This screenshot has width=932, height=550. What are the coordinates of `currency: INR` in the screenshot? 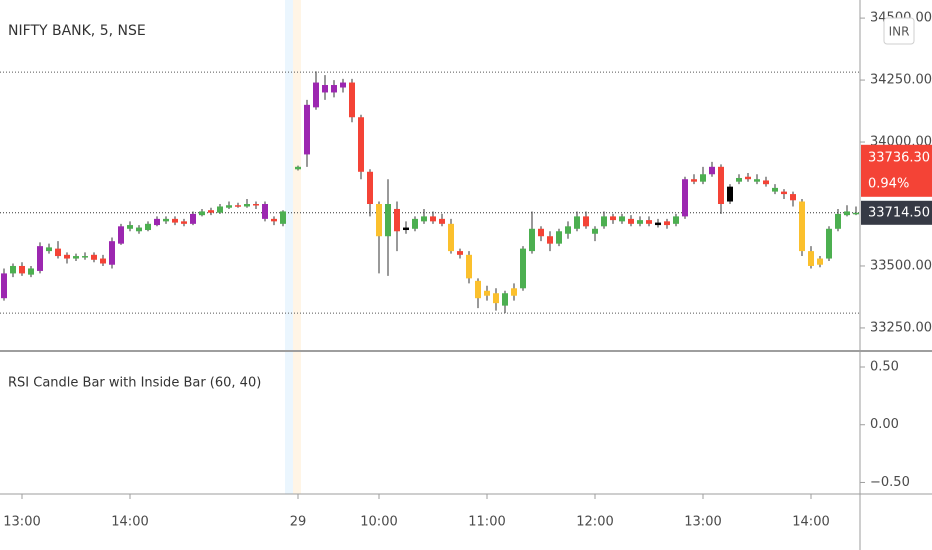 It's located at (899, 32).